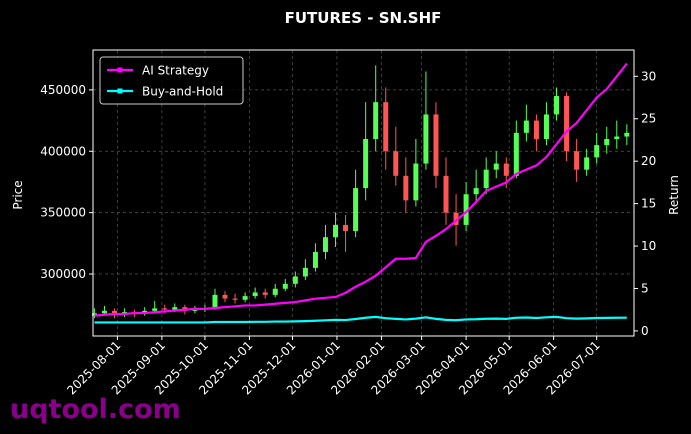 The image size is (691, 434). Describe the element at coordinates (63, 151) in the screenshot. I see `y-tick-label: 400000` at that location.